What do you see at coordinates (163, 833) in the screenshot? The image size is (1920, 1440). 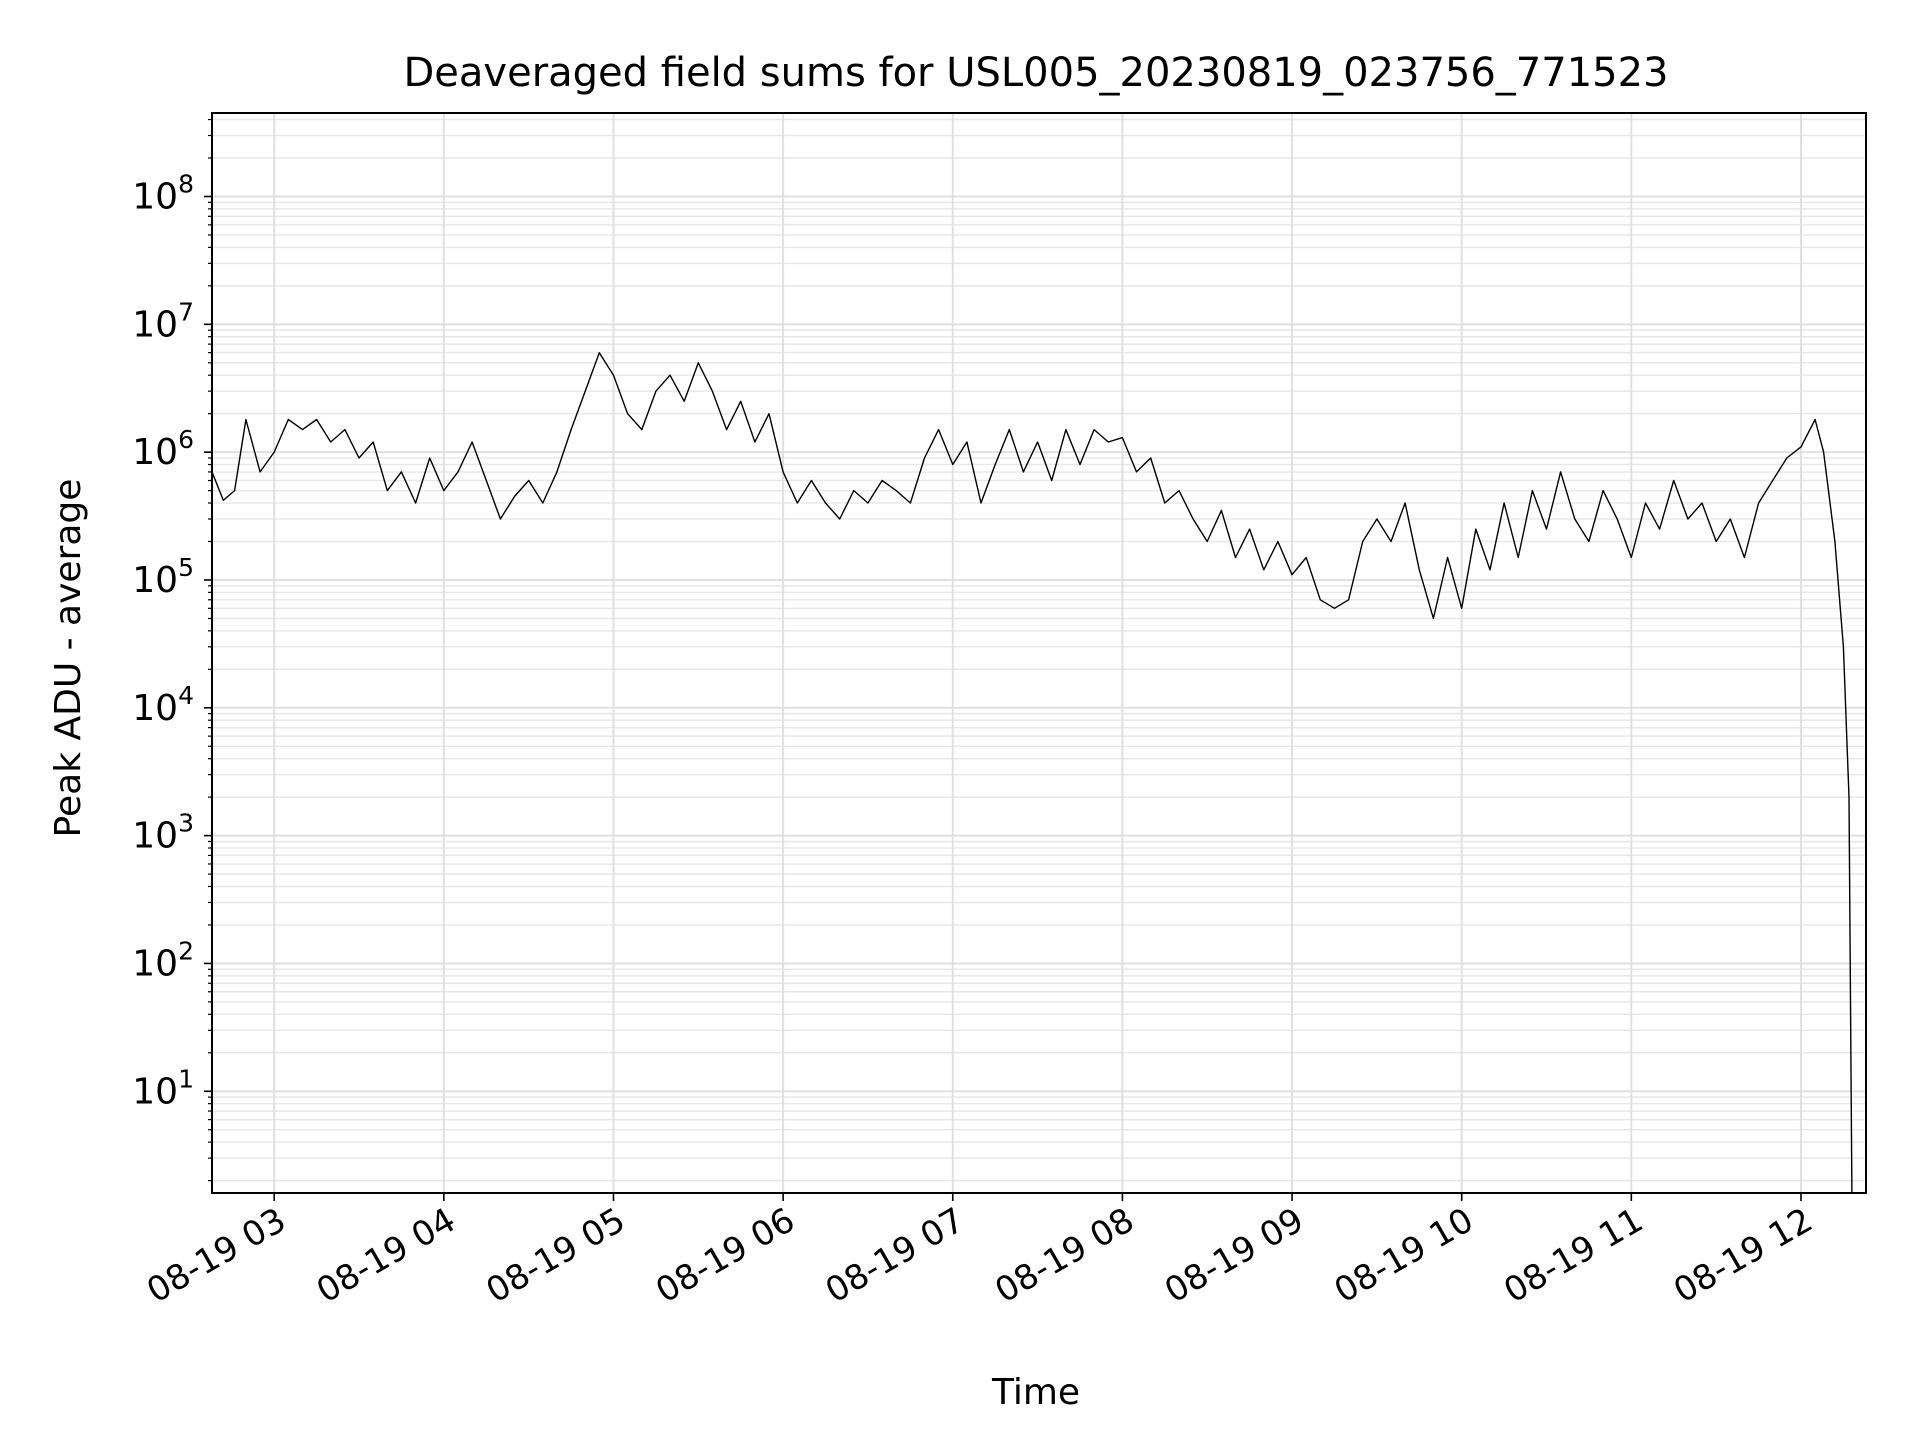 I see `y-tick-label: 10³` at bounding box center [163, 833].